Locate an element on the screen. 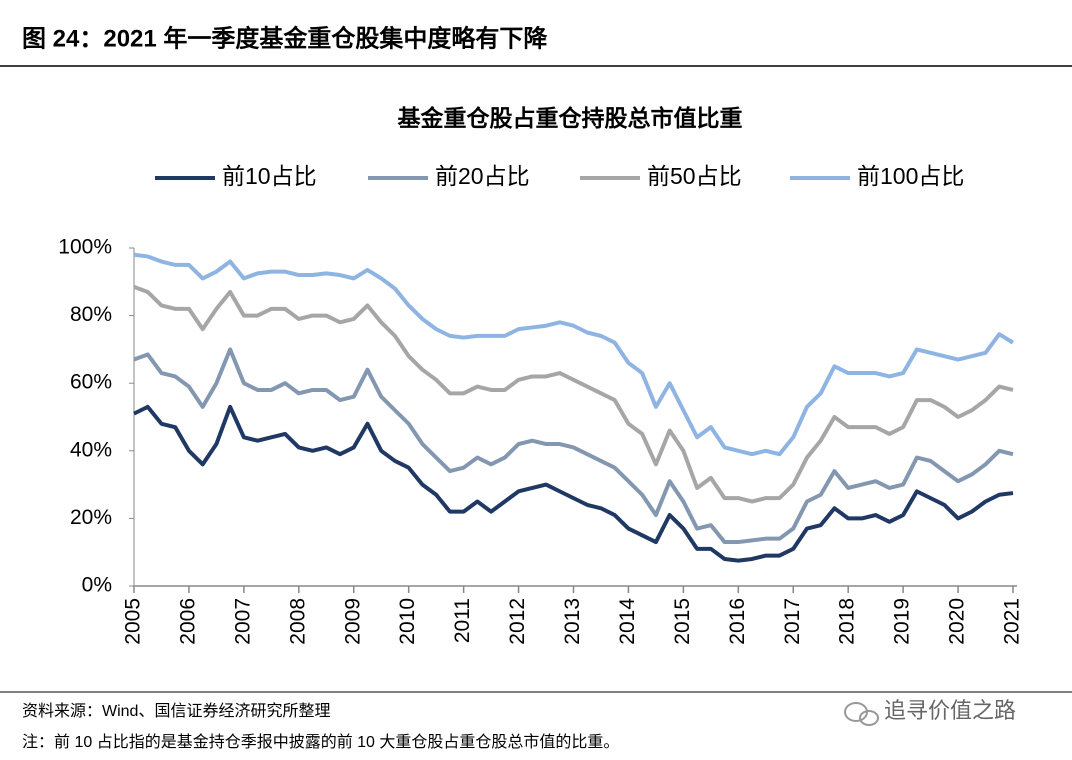 Image resolution: width=1072 pixels, height=760 pixels. x-tick-label: 2018 is located at coordinates (847, 621).